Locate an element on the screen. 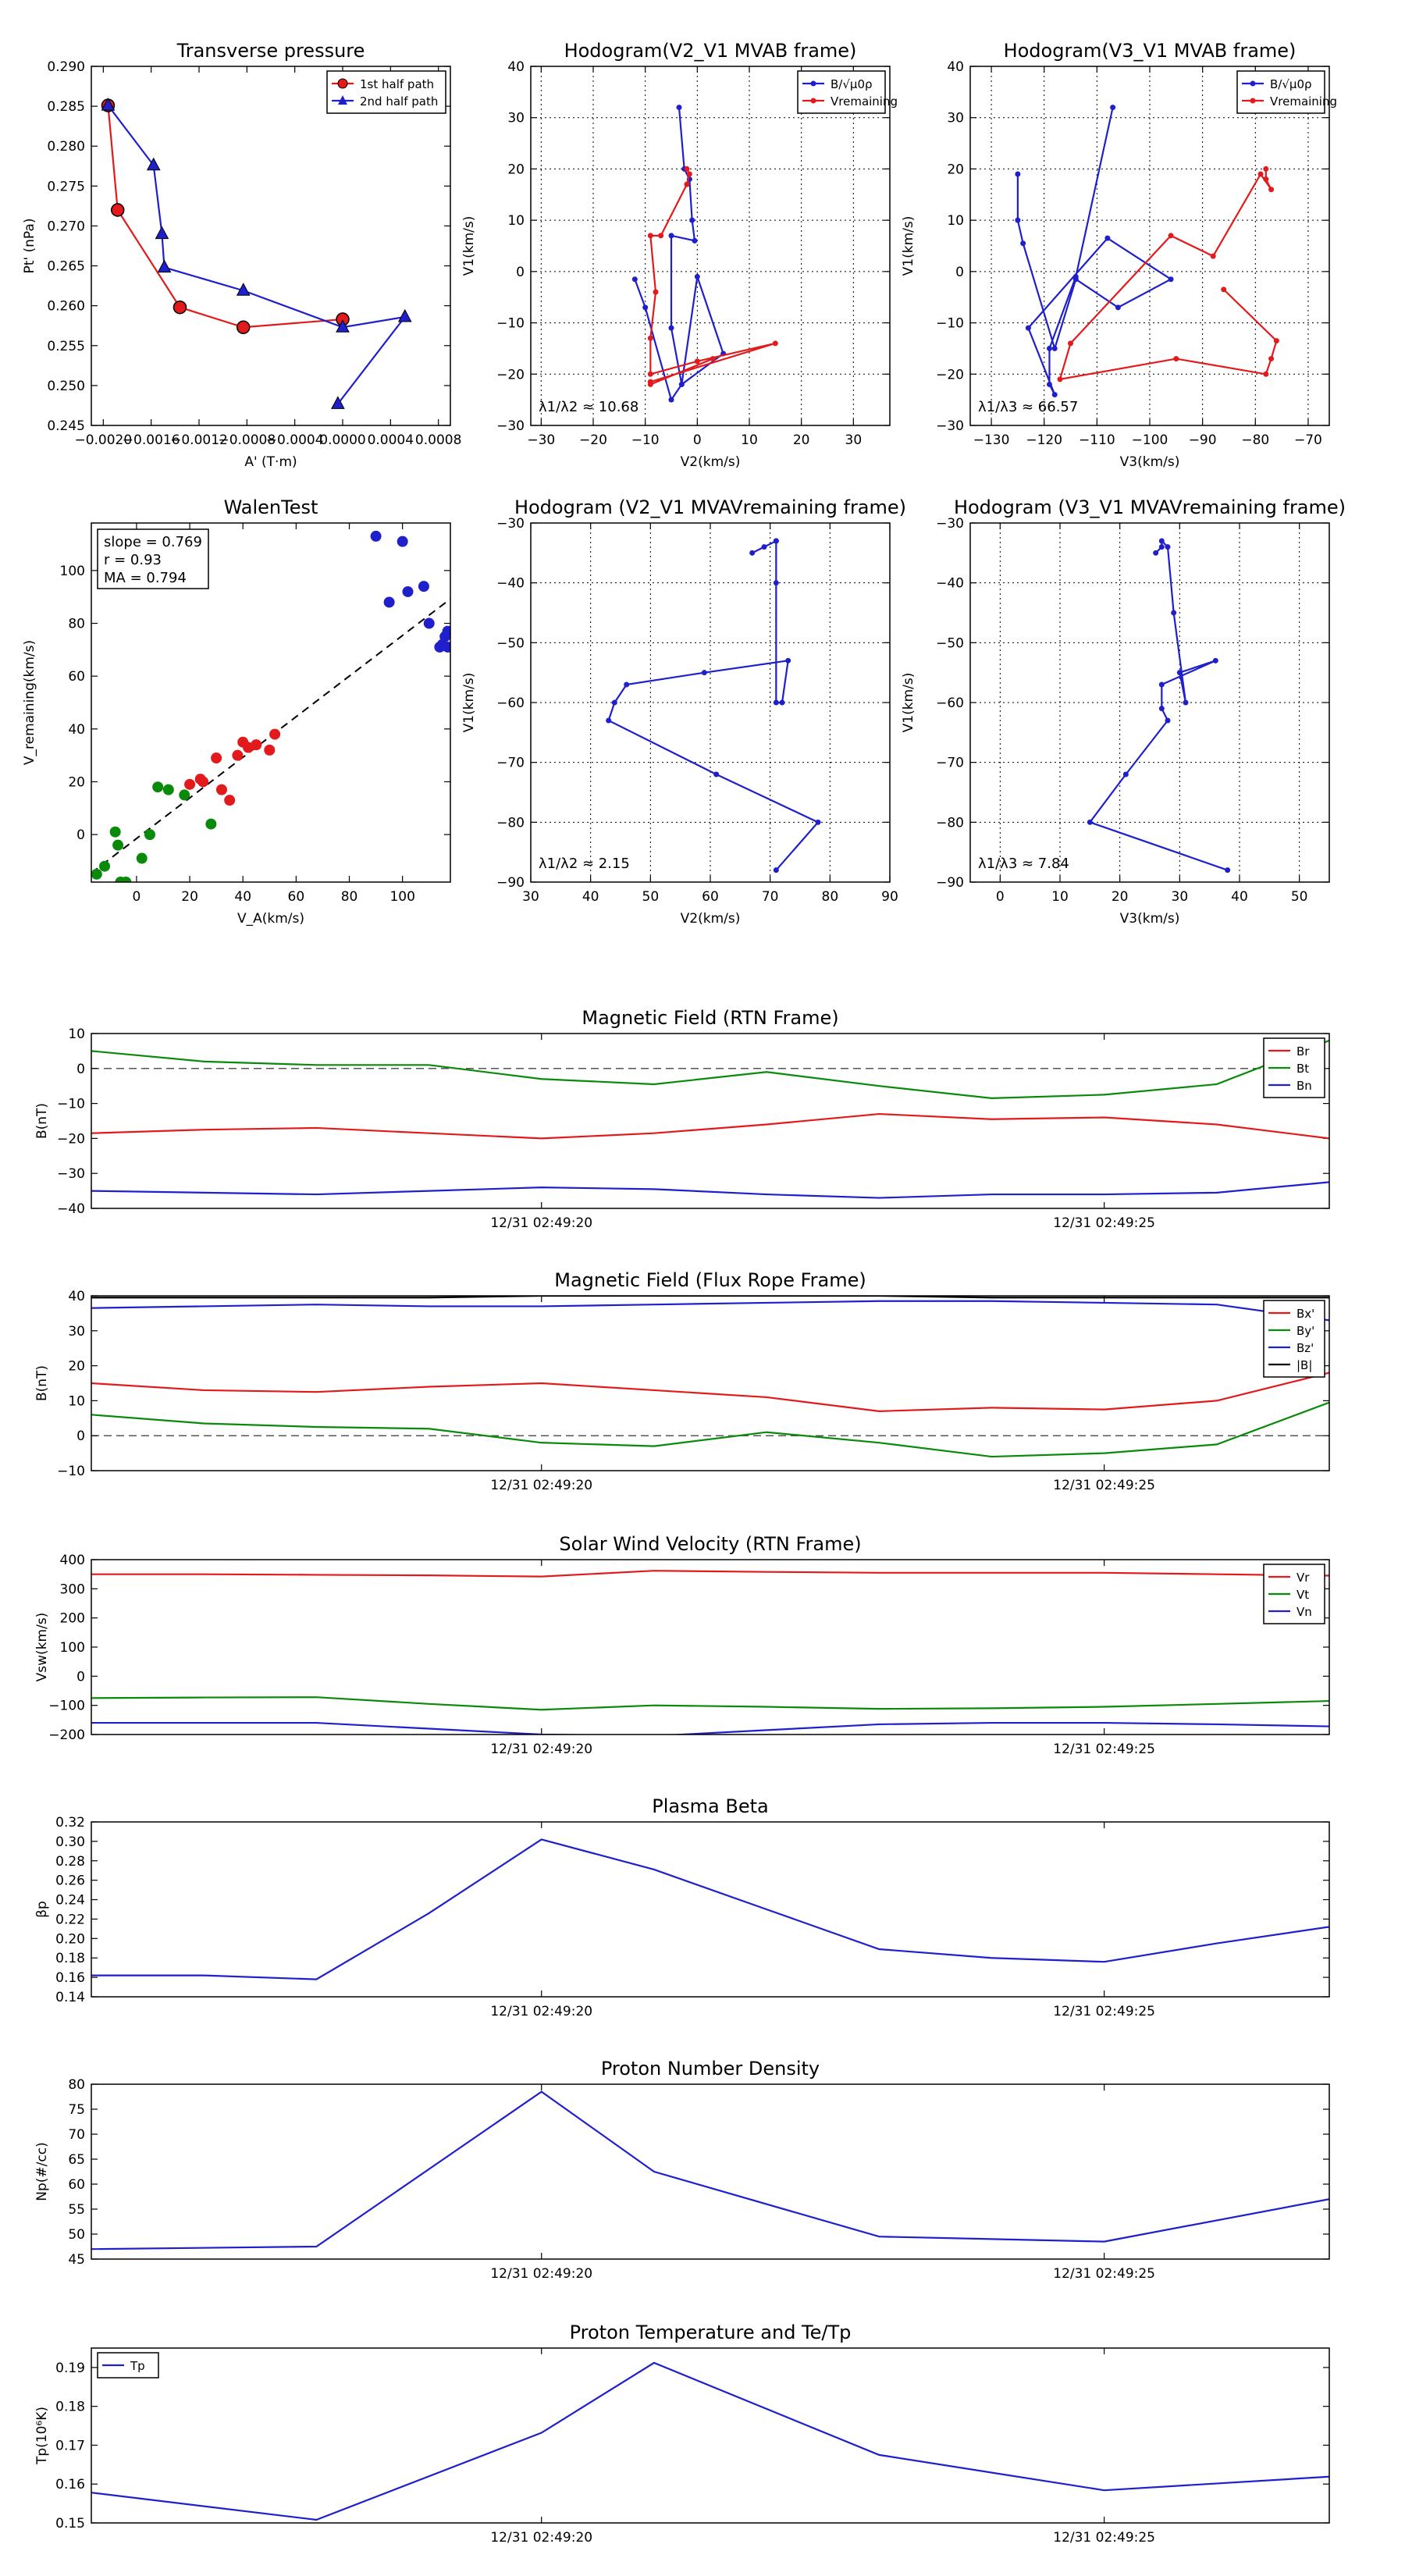  y-axis-label: Pt' (nPa) is located at coordinates (30, 246).